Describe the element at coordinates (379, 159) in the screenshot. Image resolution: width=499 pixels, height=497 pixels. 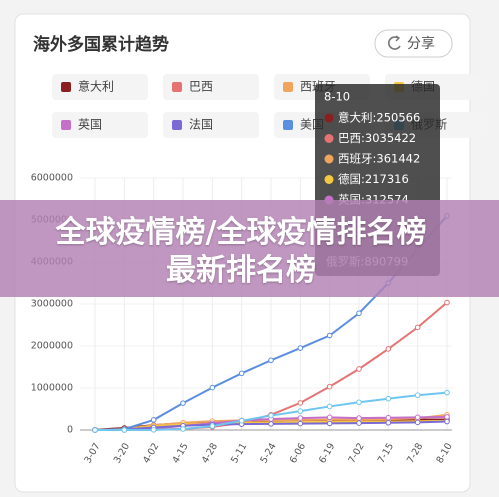
I see `tooltip-item: 西班牙:361442` at that location.